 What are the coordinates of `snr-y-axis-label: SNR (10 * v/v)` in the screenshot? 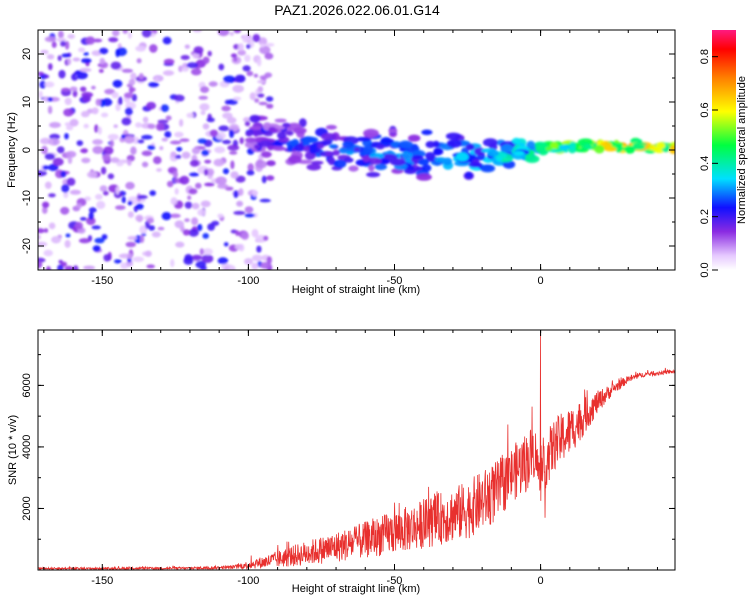 It's located at (13, 450).